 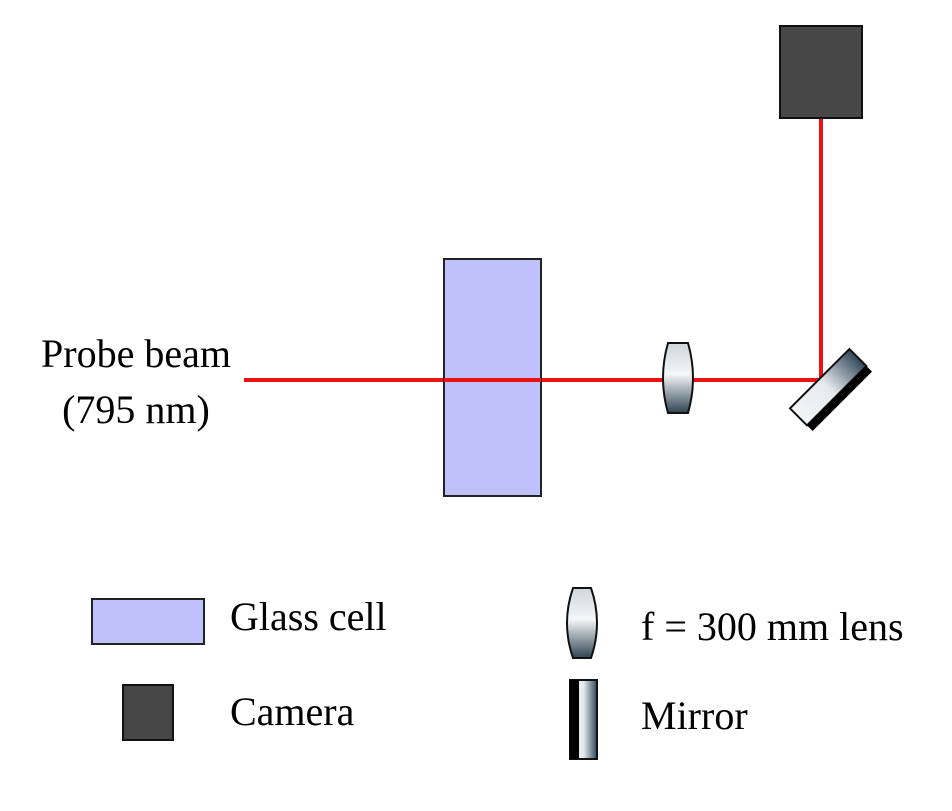 What do you see at coordinates (136, 353) in the screenshot?
I see `probe-beam-label: Probe beam` at bounding box center [136, 353].